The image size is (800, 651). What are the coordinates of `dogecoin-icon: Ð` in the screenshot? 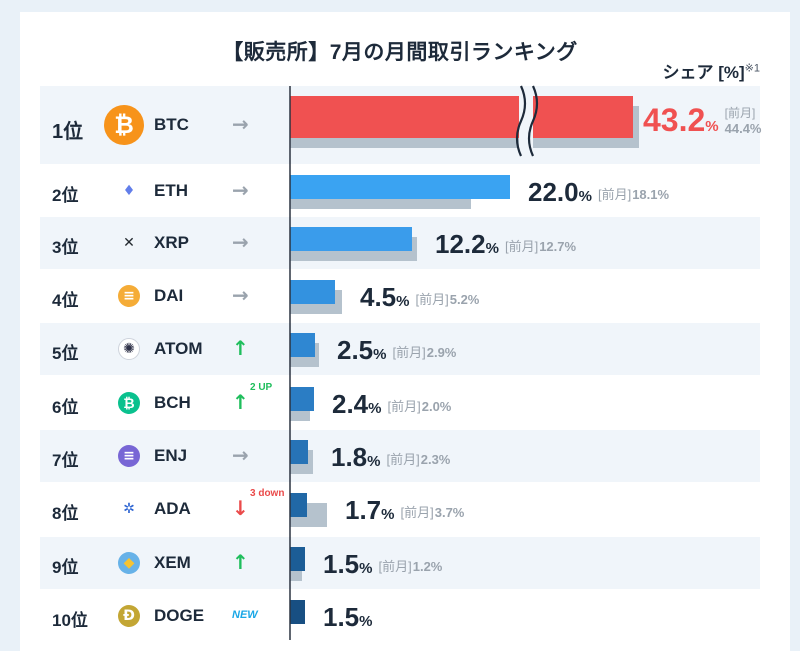 It's located at (129, 616).